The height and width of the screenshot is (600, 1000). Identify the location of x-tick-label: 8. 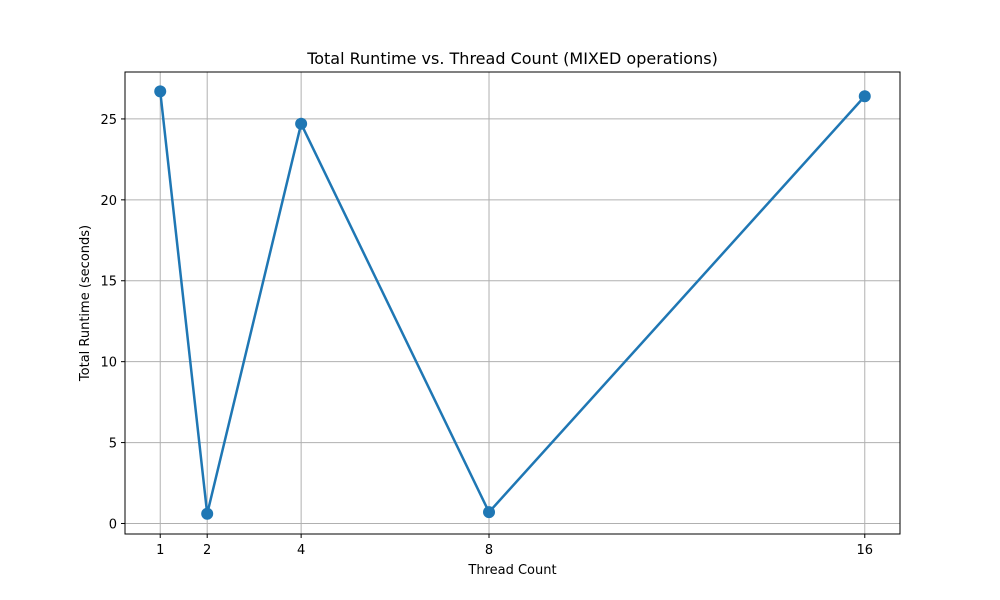
(489, 550).